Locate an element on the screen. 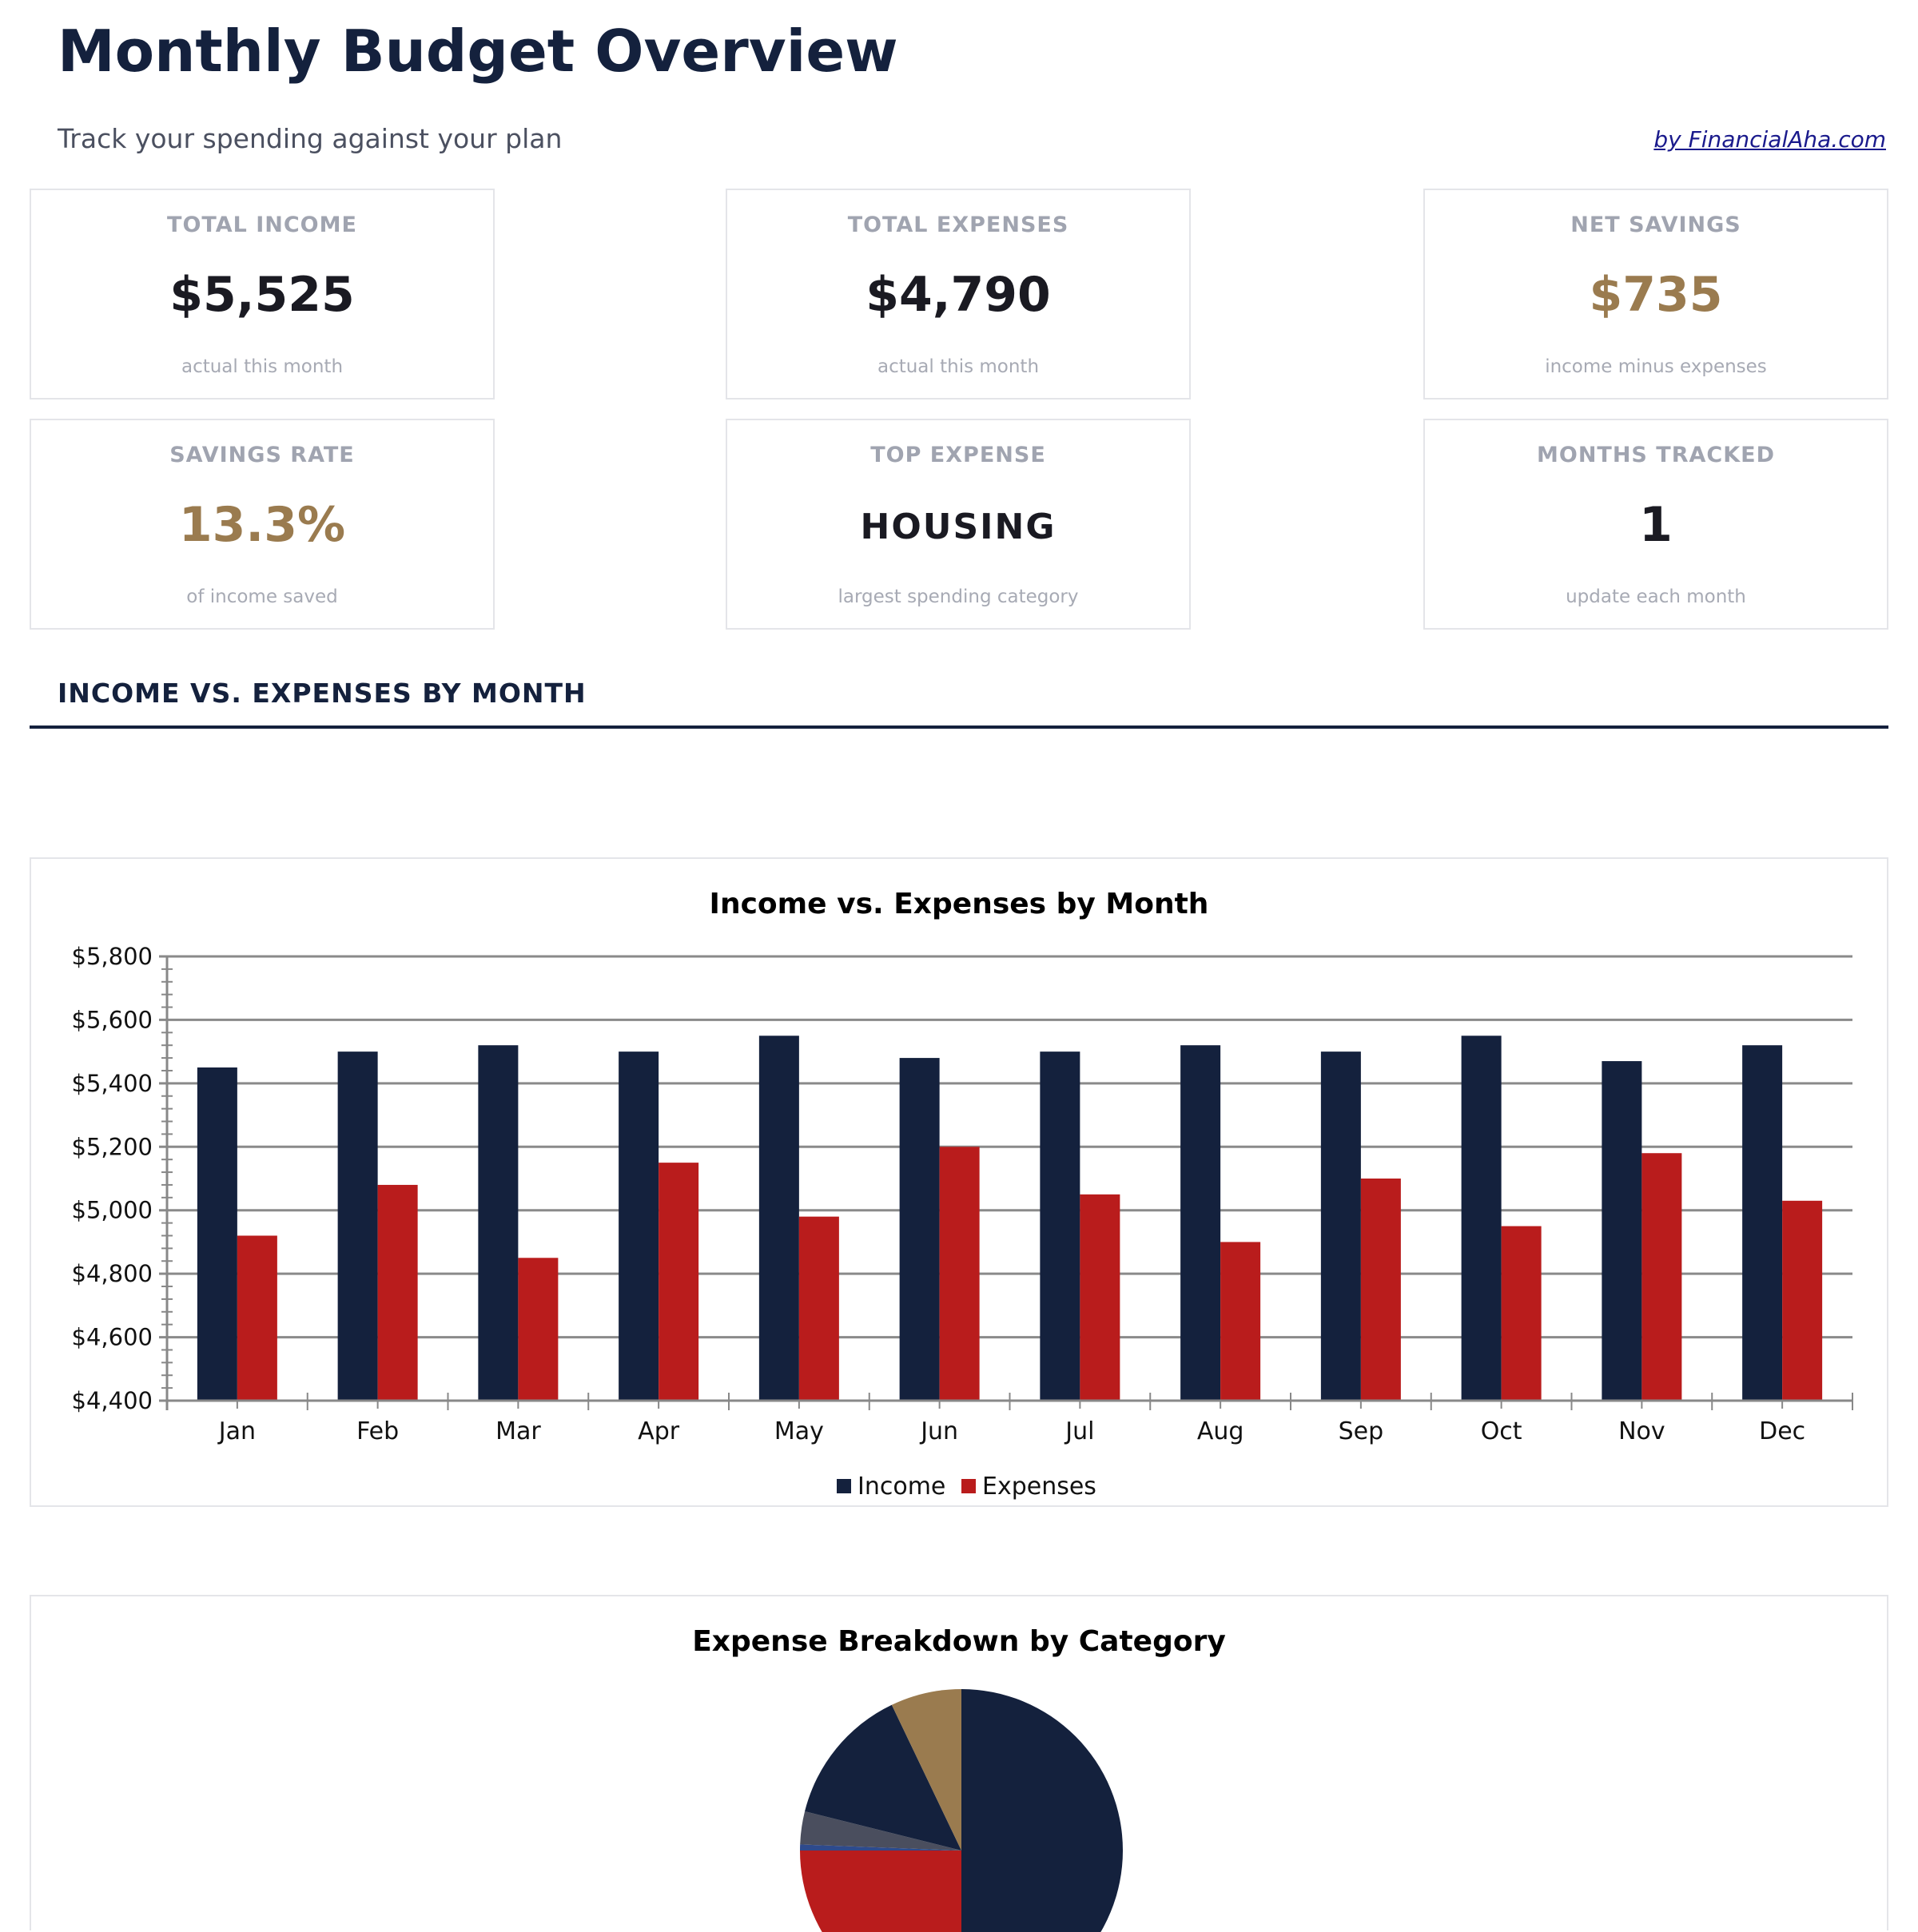  stat-value: 1 is located at coordinates (1656, 525).